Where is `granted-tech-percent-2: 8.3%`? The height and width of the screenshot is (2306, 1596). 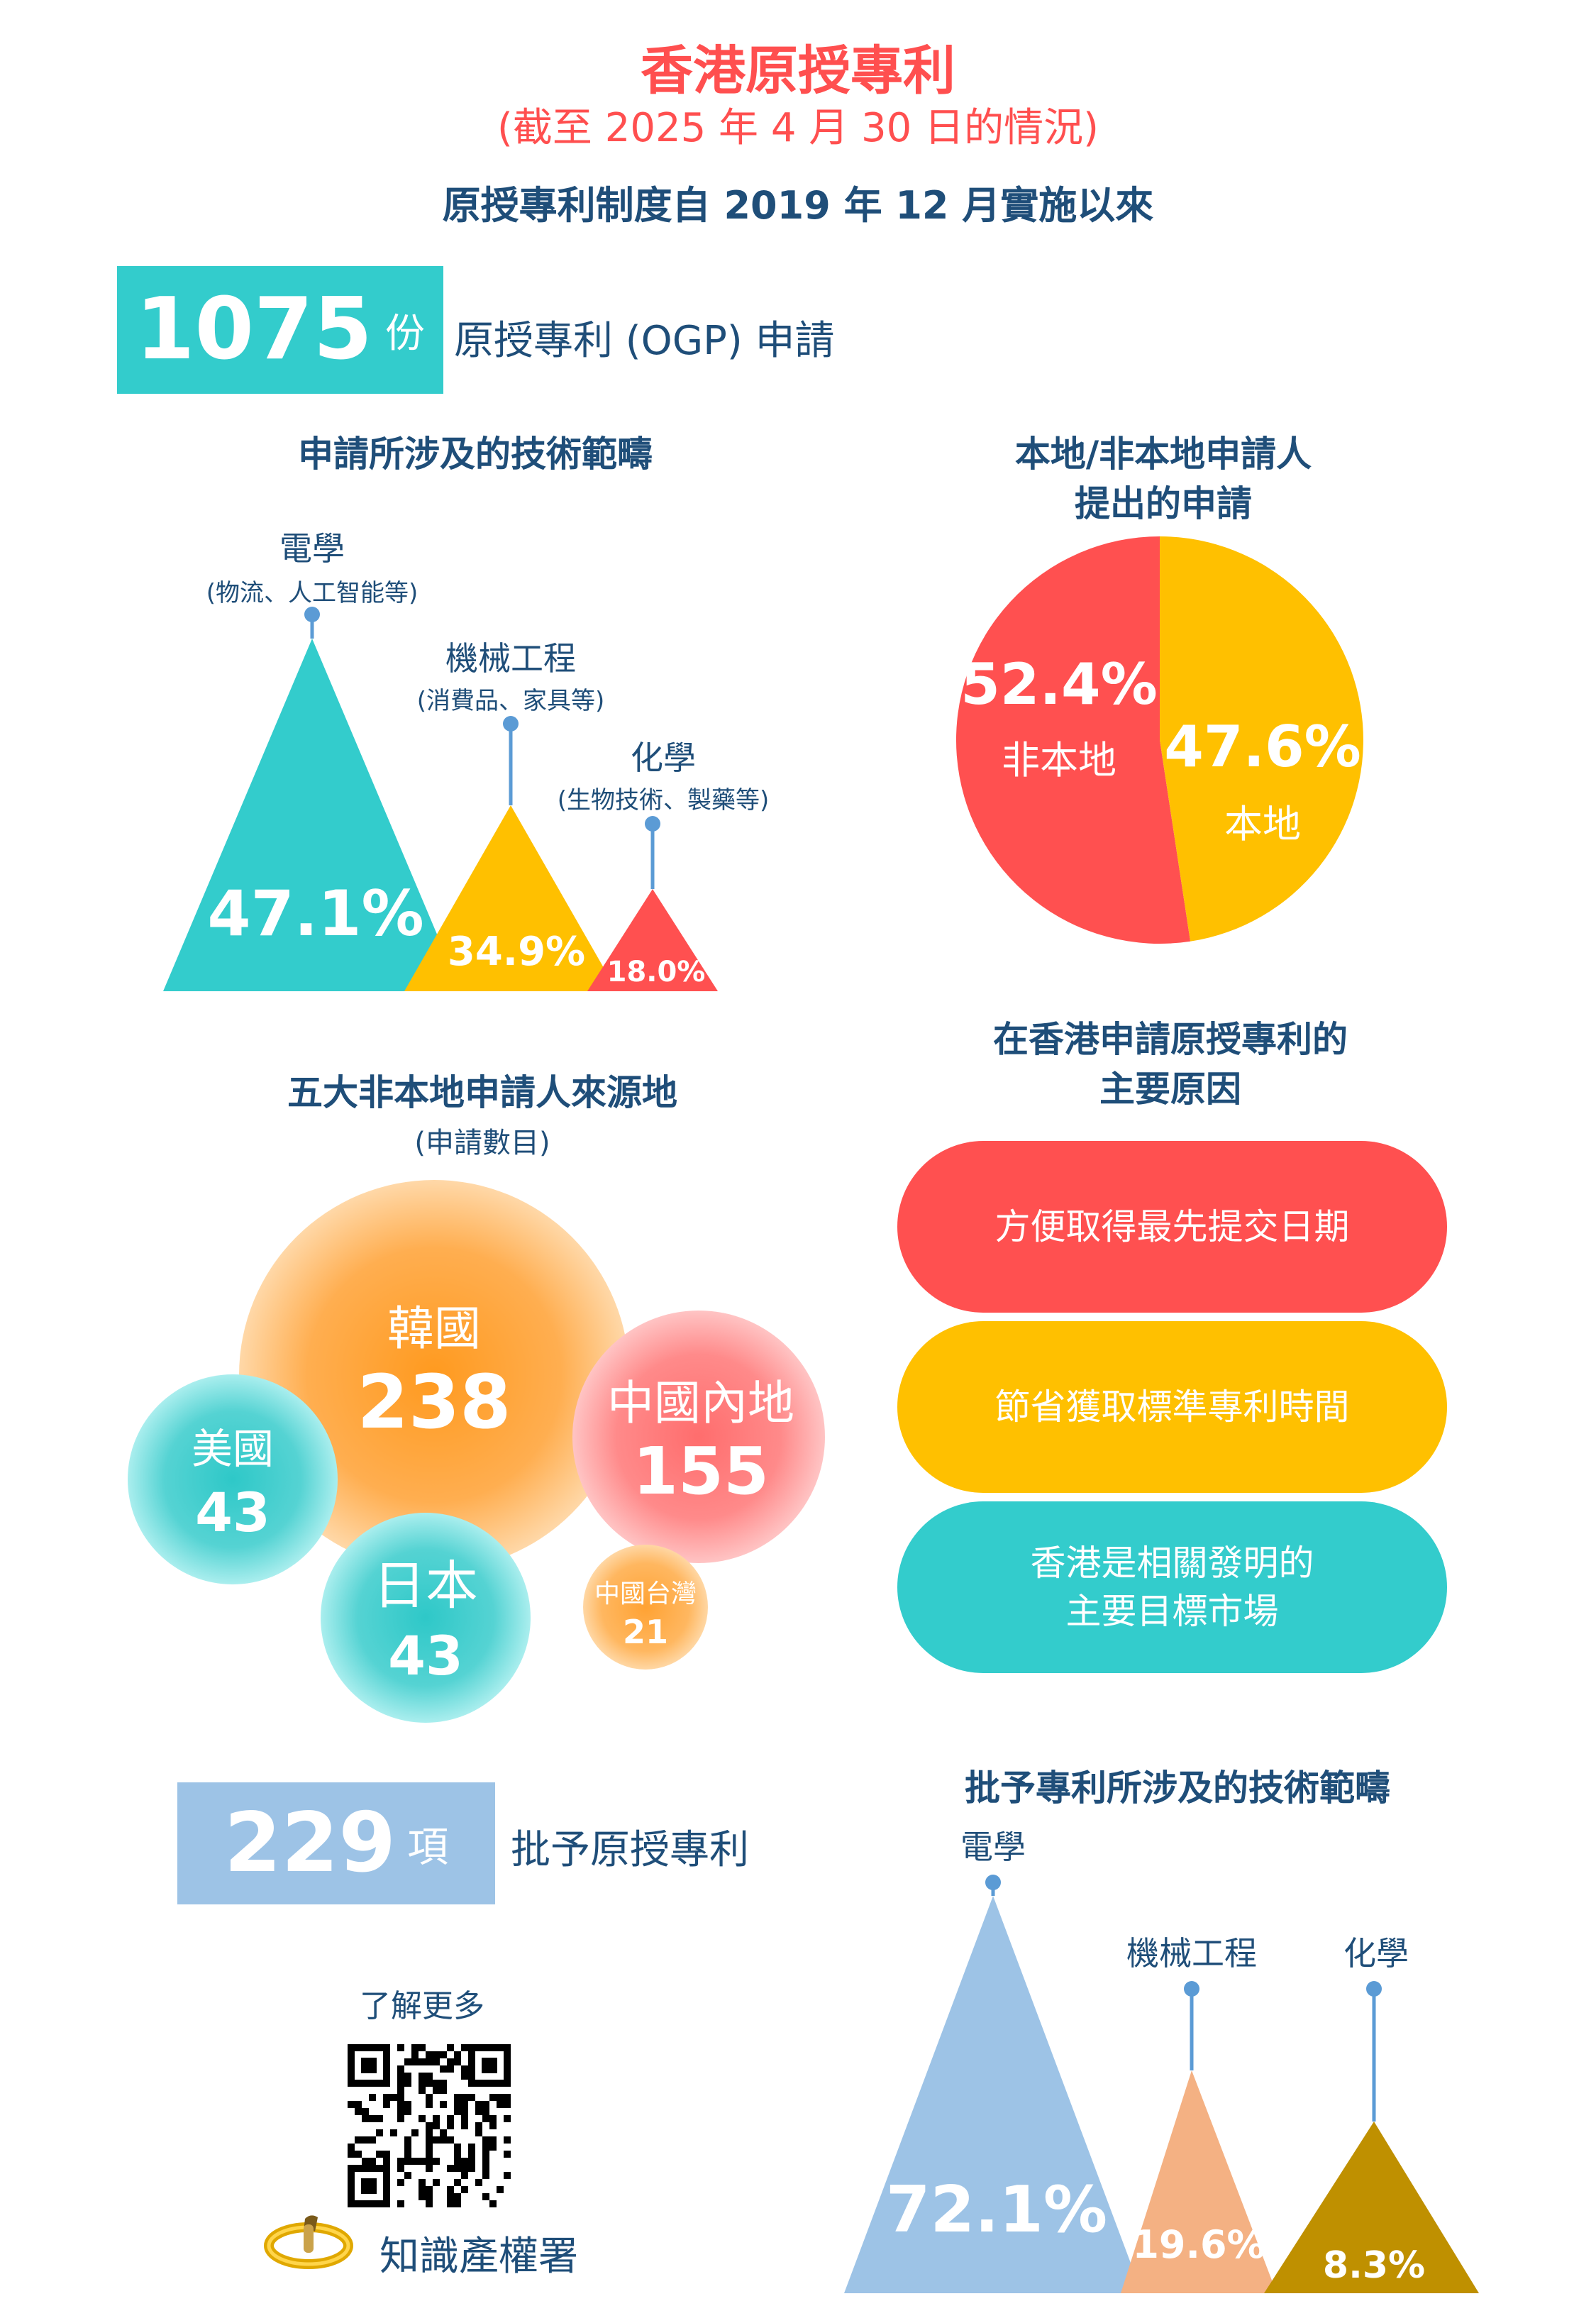 granted-tech-percent-2: 8.3% is located at coordinates (1374, 2265).